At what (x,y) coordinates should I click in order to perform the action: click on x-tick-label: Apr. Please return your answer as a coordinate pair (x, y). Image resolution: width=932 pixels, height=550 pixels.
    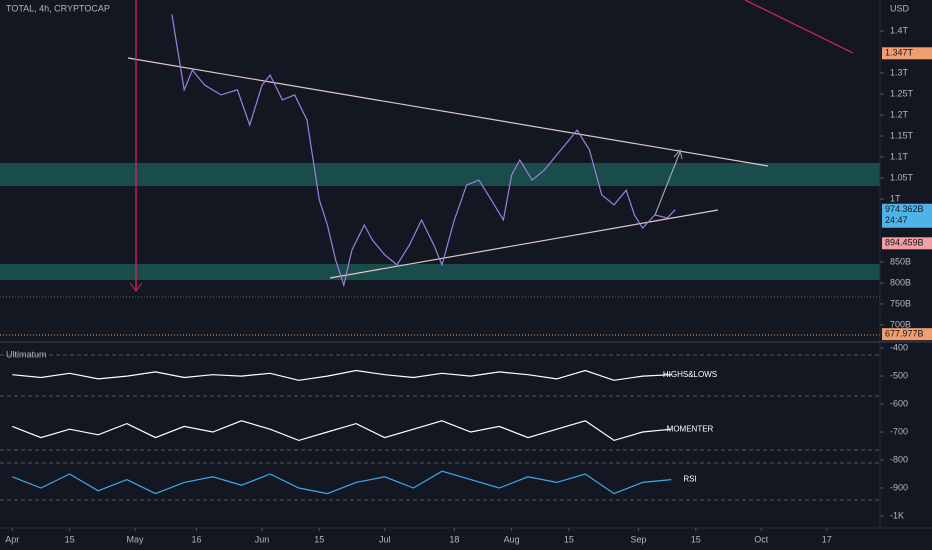
    Looking at the image, I should click on (12, 539).